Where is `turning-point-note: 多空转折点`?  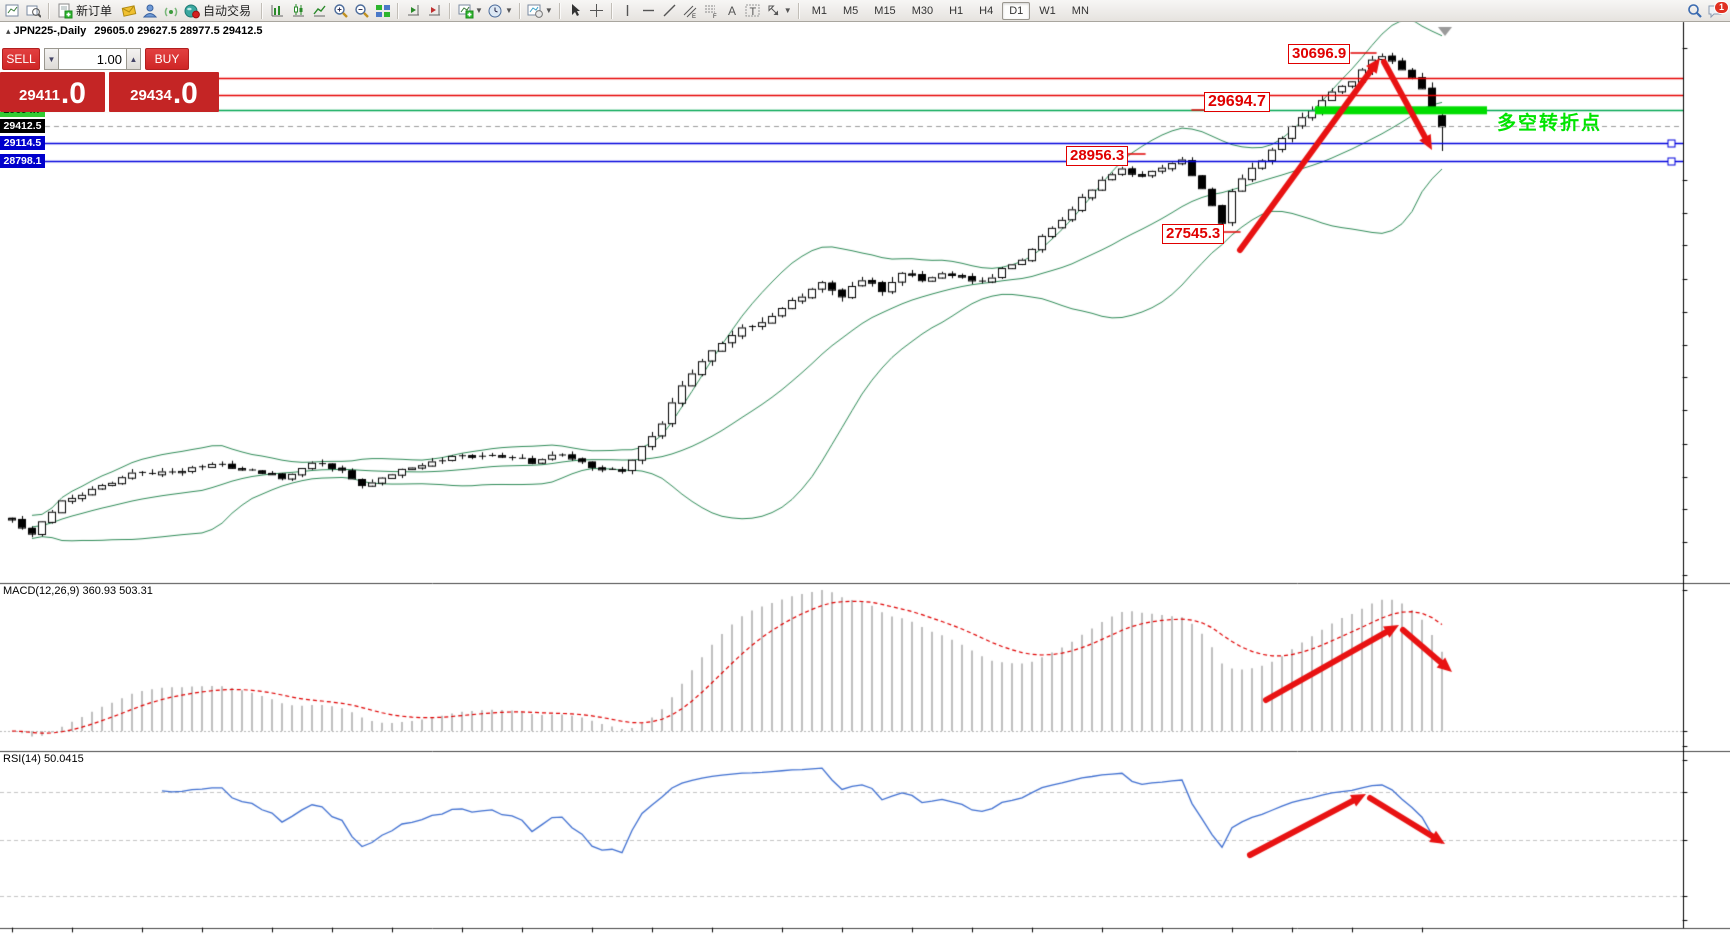
turning-point-note: 多空转折点 is located at coordinates (1550, 123).